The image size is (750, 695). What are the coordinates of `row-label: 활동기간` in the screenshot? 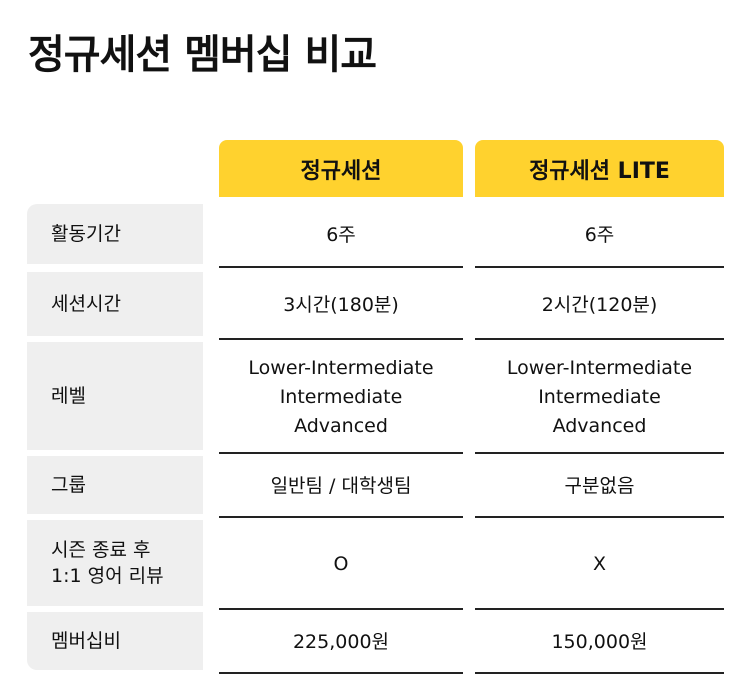 It's located at (115, 234).